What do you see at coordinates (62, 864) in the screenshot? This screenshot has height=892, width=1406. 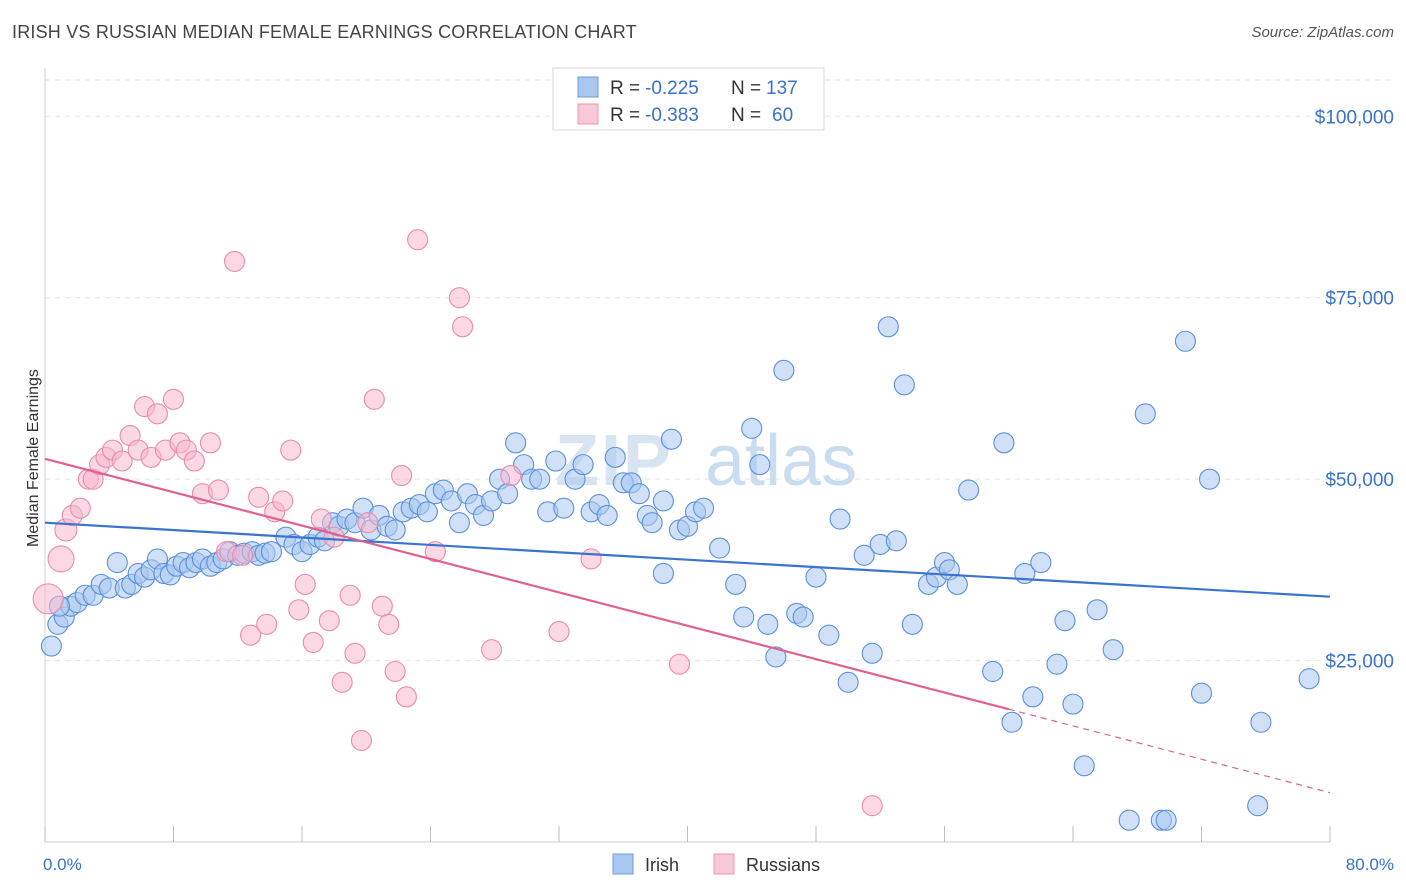 I see `x-tick-left: 0.0%` at bounding box center [62, 864].